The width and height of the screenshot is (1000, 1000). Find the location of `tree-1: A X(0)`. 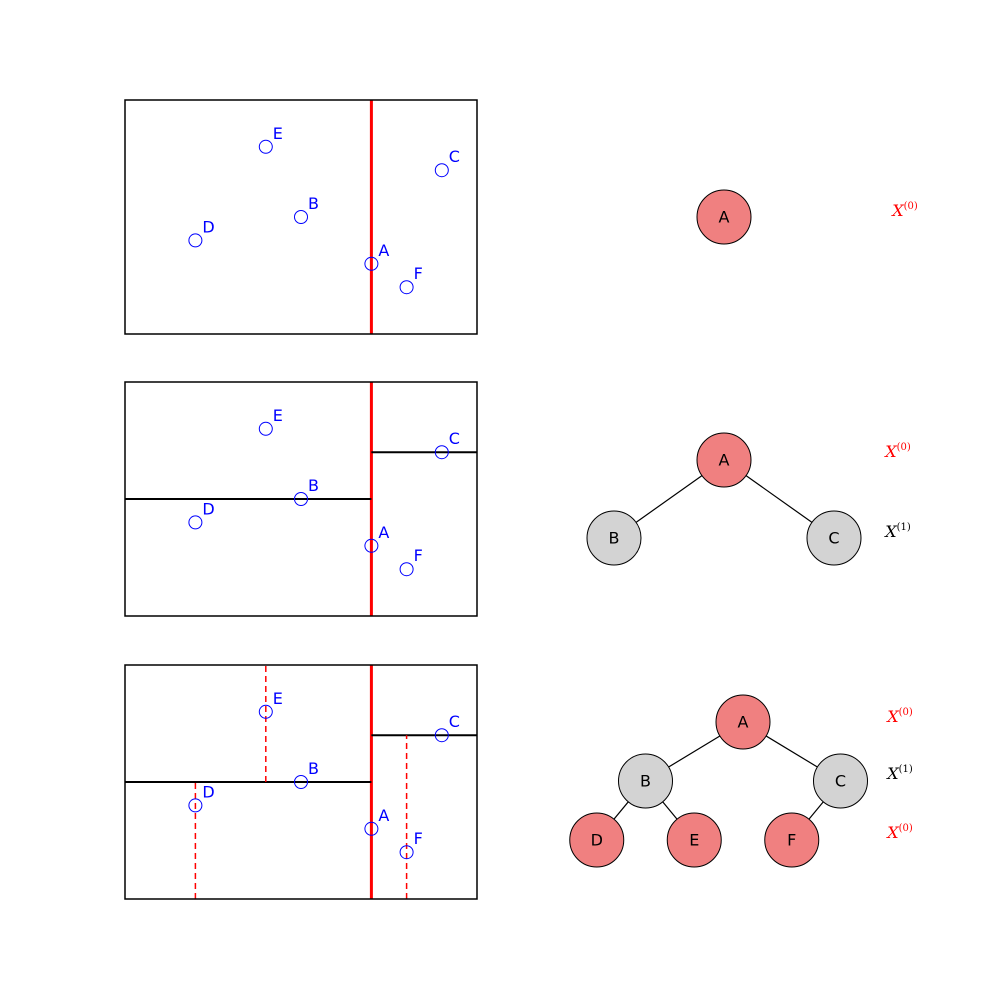

tree-1: A X(0) is located at coordinates (807, 217).